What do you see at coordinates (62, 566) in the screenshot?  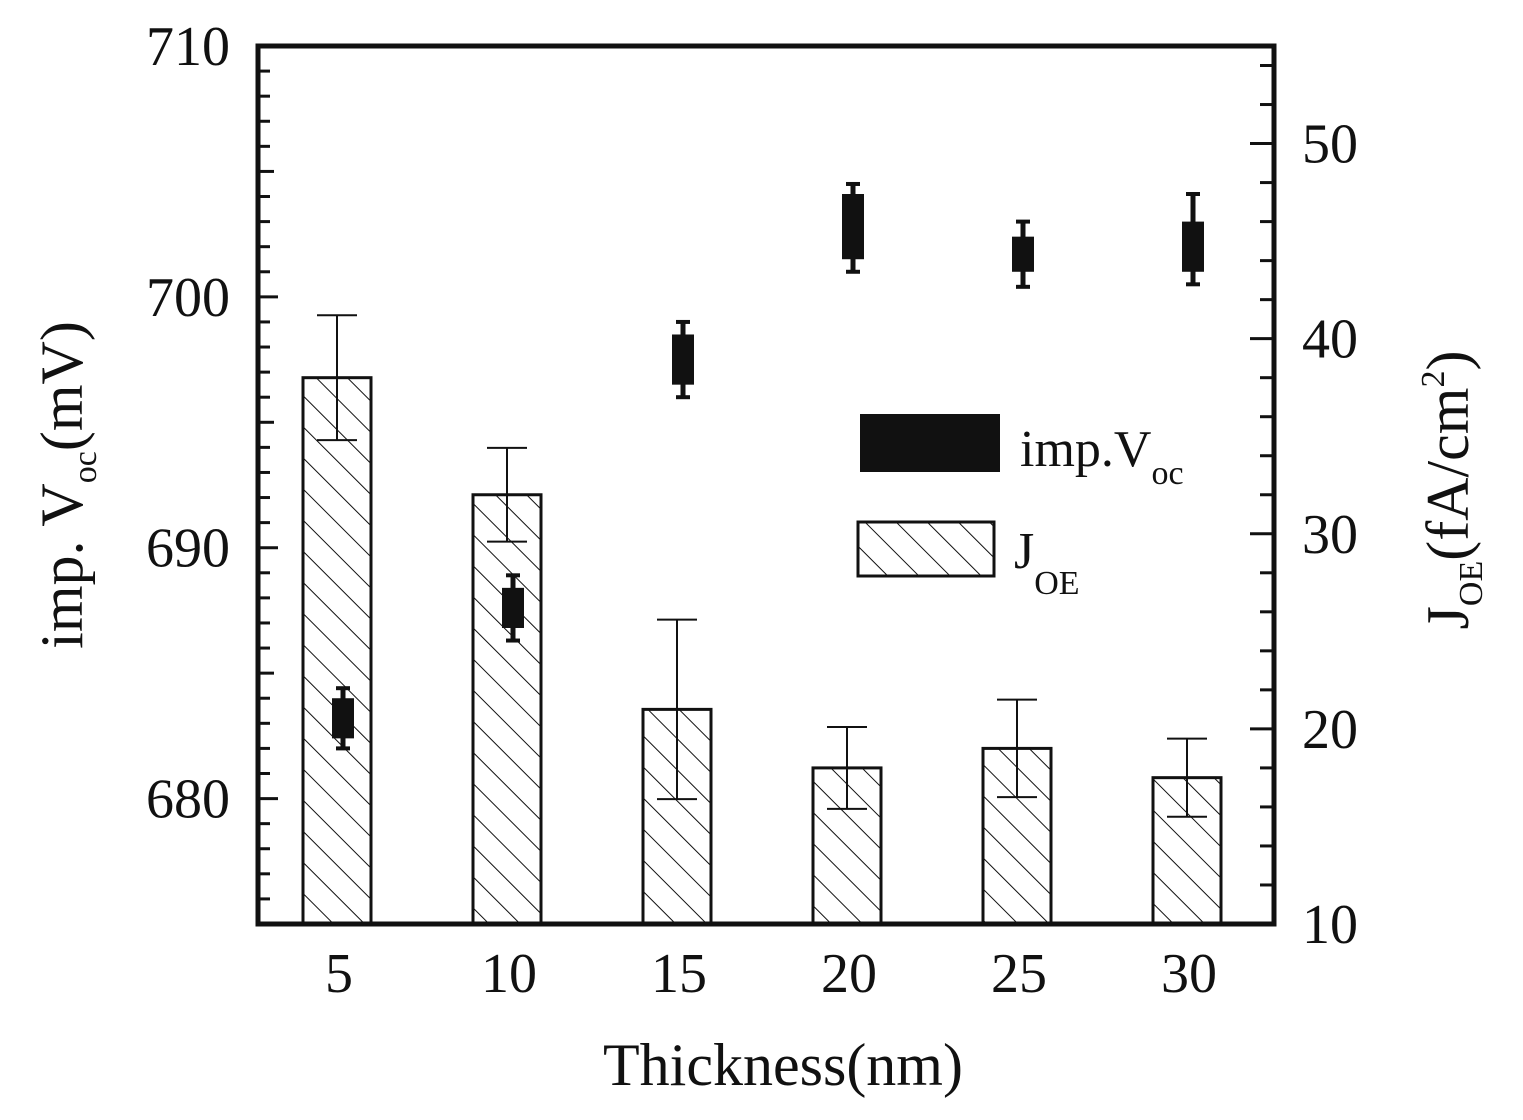 I see `y-left-title-main: imp. V` at bounding box center [62, 566].